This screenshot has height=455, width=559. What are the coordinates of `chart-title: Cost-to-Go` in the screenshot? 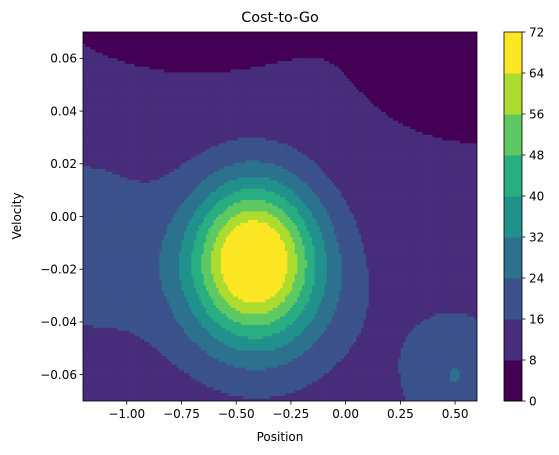 It's located at (280, 18).